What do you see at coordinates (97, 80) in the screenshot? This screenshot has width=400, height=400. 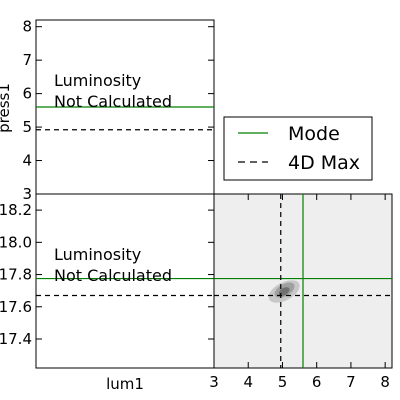 I see `annotation-top-left-line1: Luminosity` at bounding box center [97, 80].